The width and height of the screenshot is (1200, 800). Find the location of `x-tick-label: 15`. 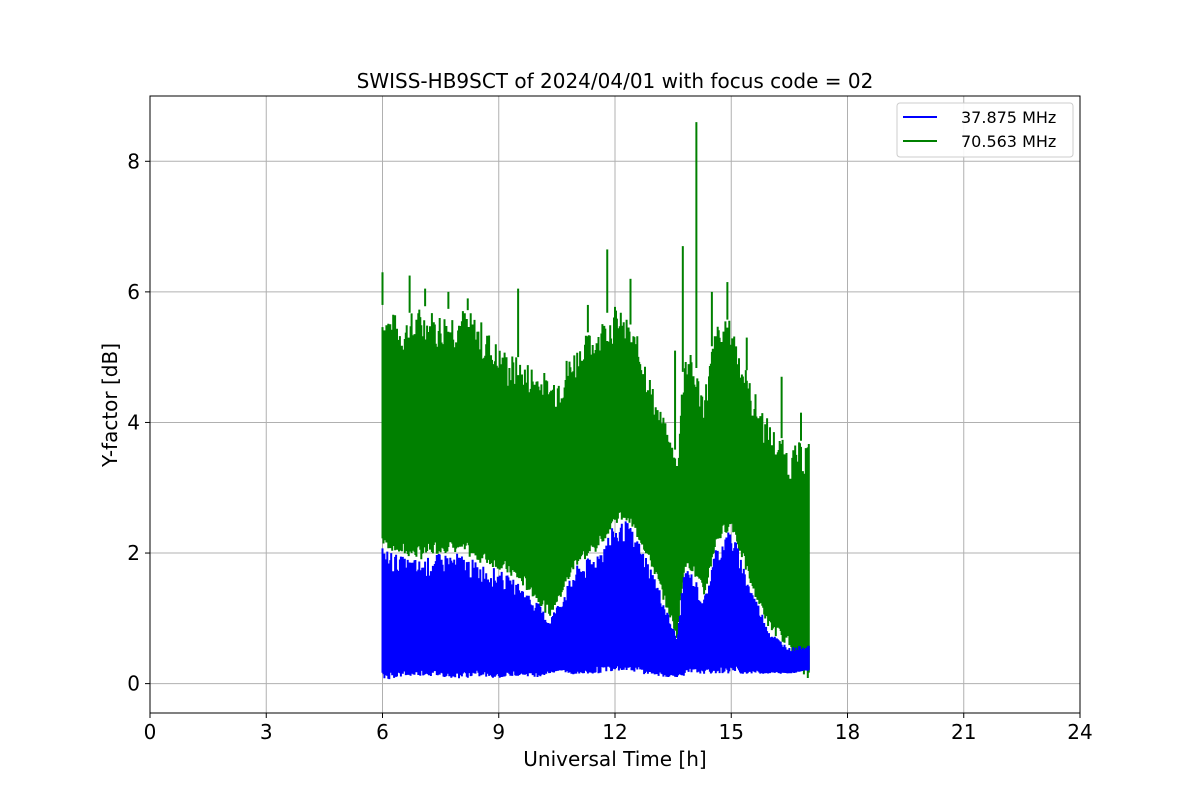

x-tick-label: 15 is located at coordinates (731, 732).